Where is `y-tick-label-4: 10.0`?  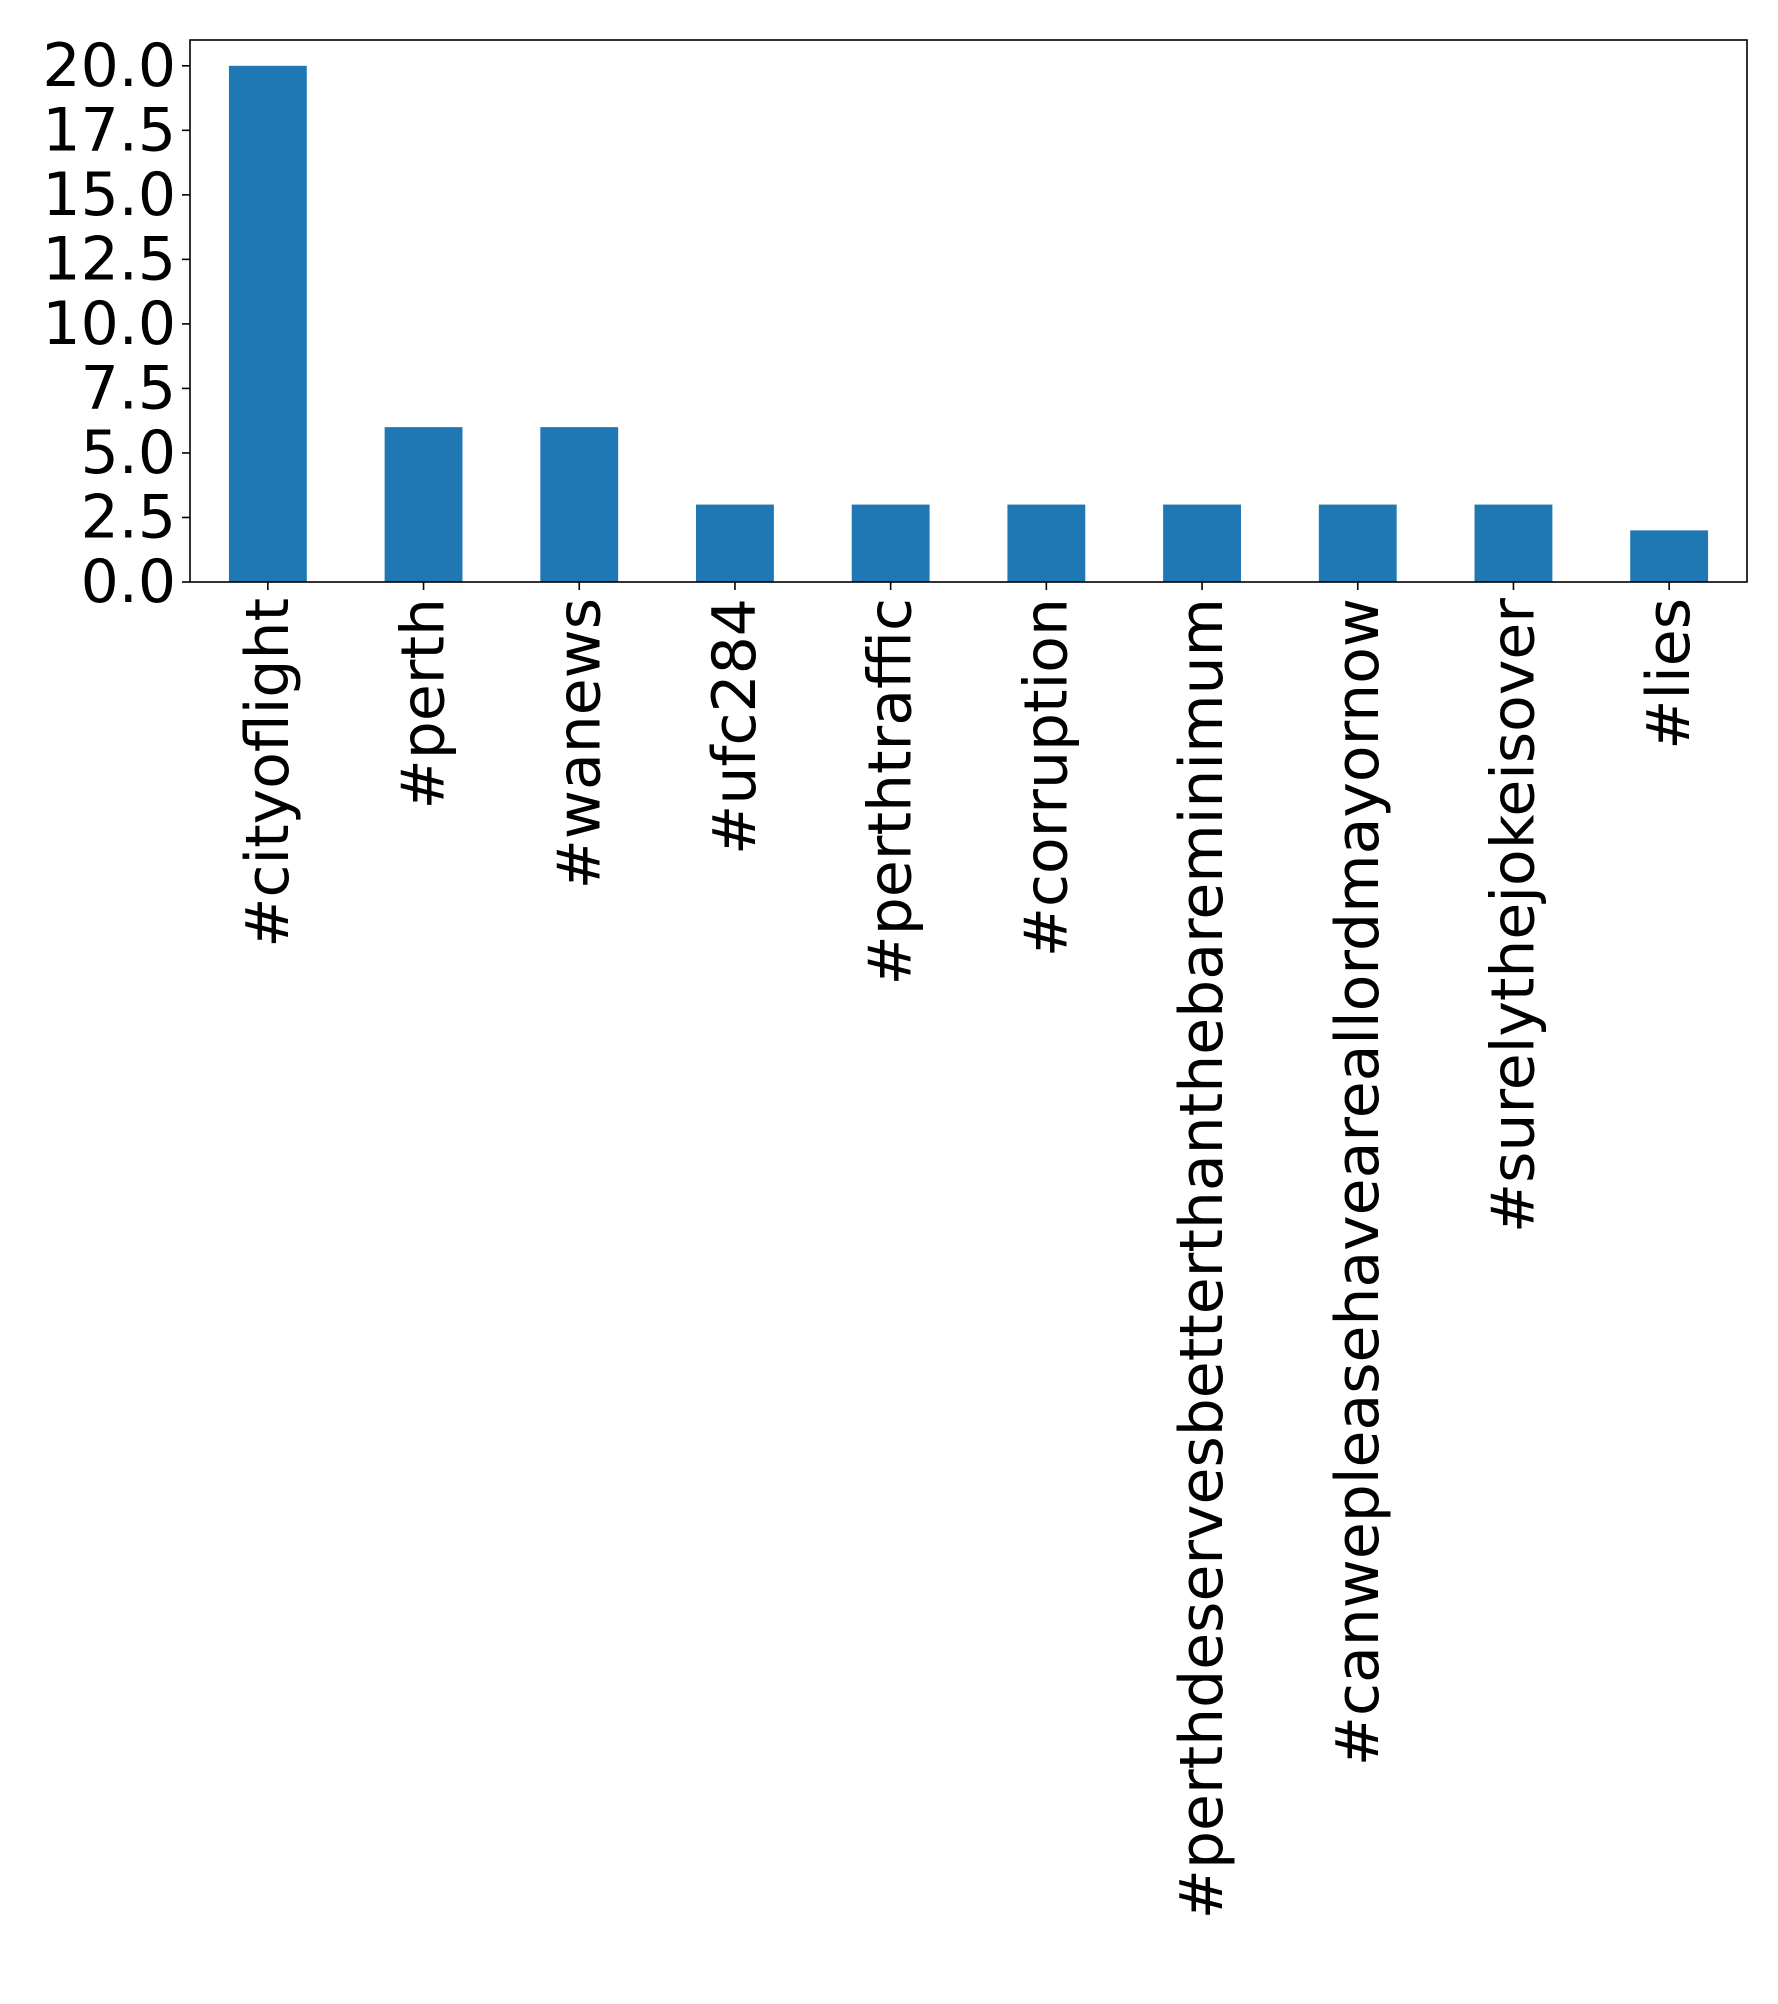 y-tick-label-4: 10.0 is located at coordinates (109, 324).